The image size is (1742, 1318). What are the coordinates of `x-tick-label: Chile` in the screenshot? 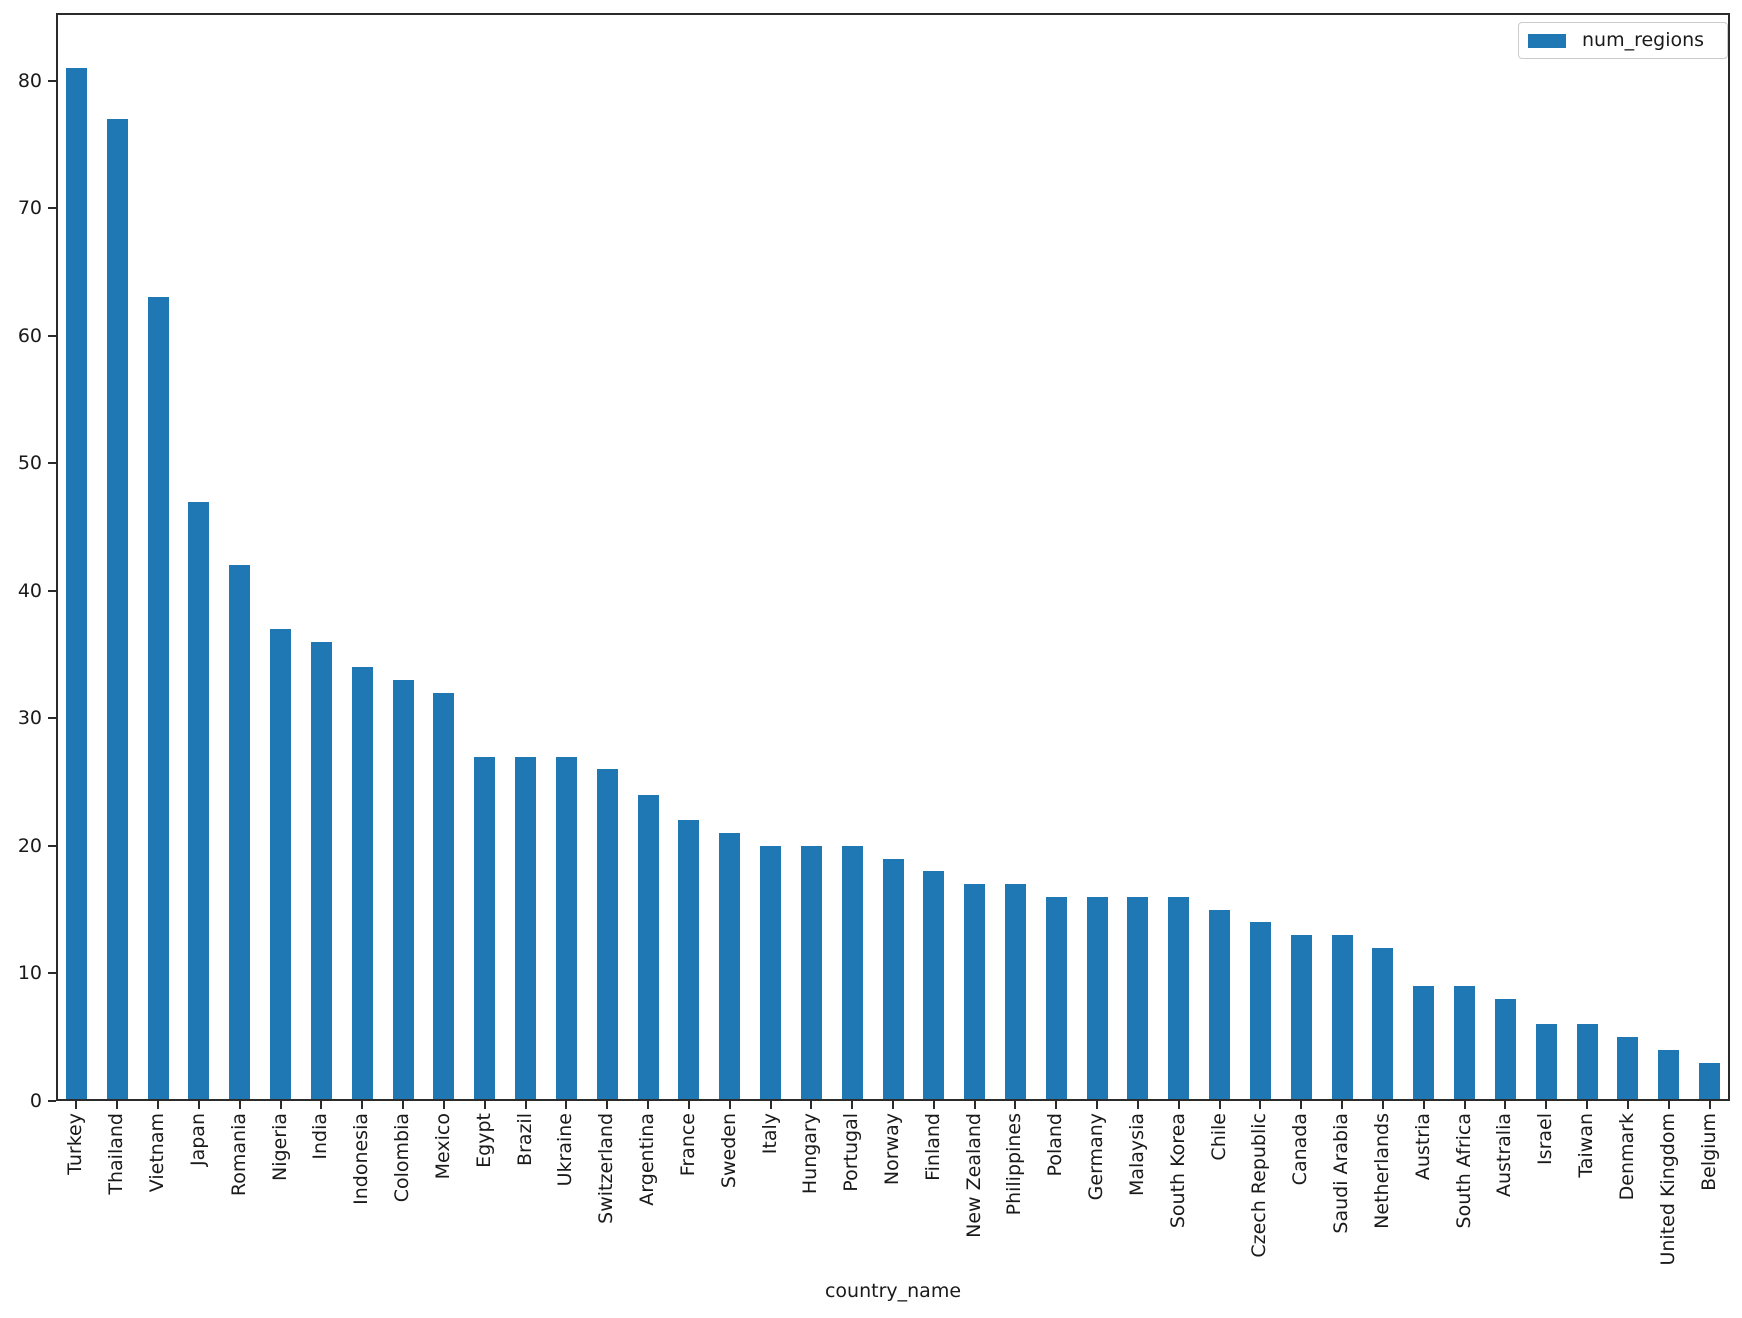 It's located at (1219, 1137).